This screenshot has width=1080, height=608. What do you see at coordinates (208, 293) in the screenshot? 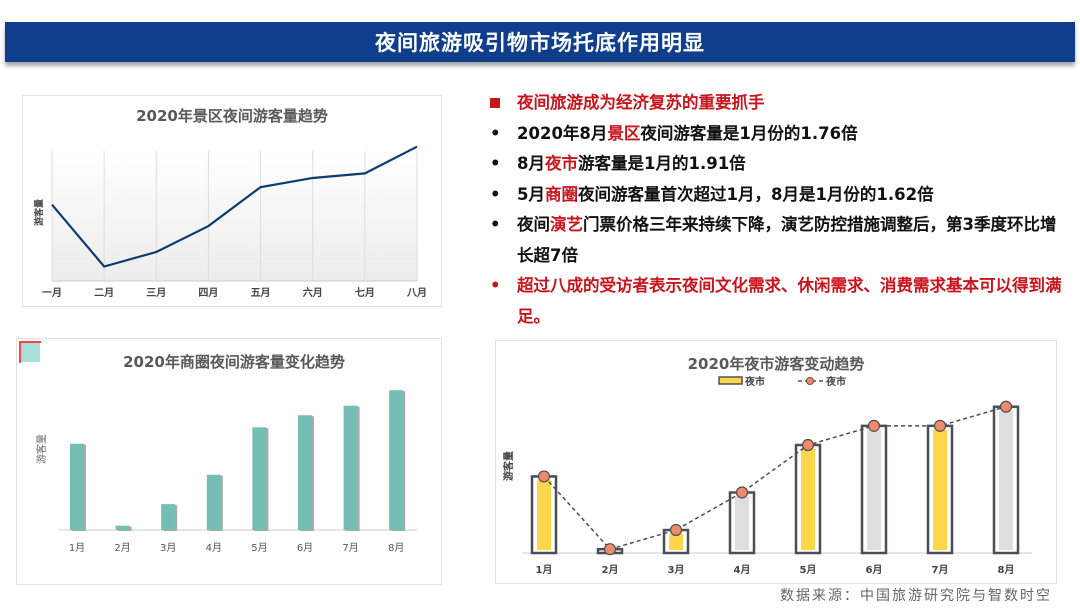
I see `x-tick-label: 四月` at bounding box center [208, 293].